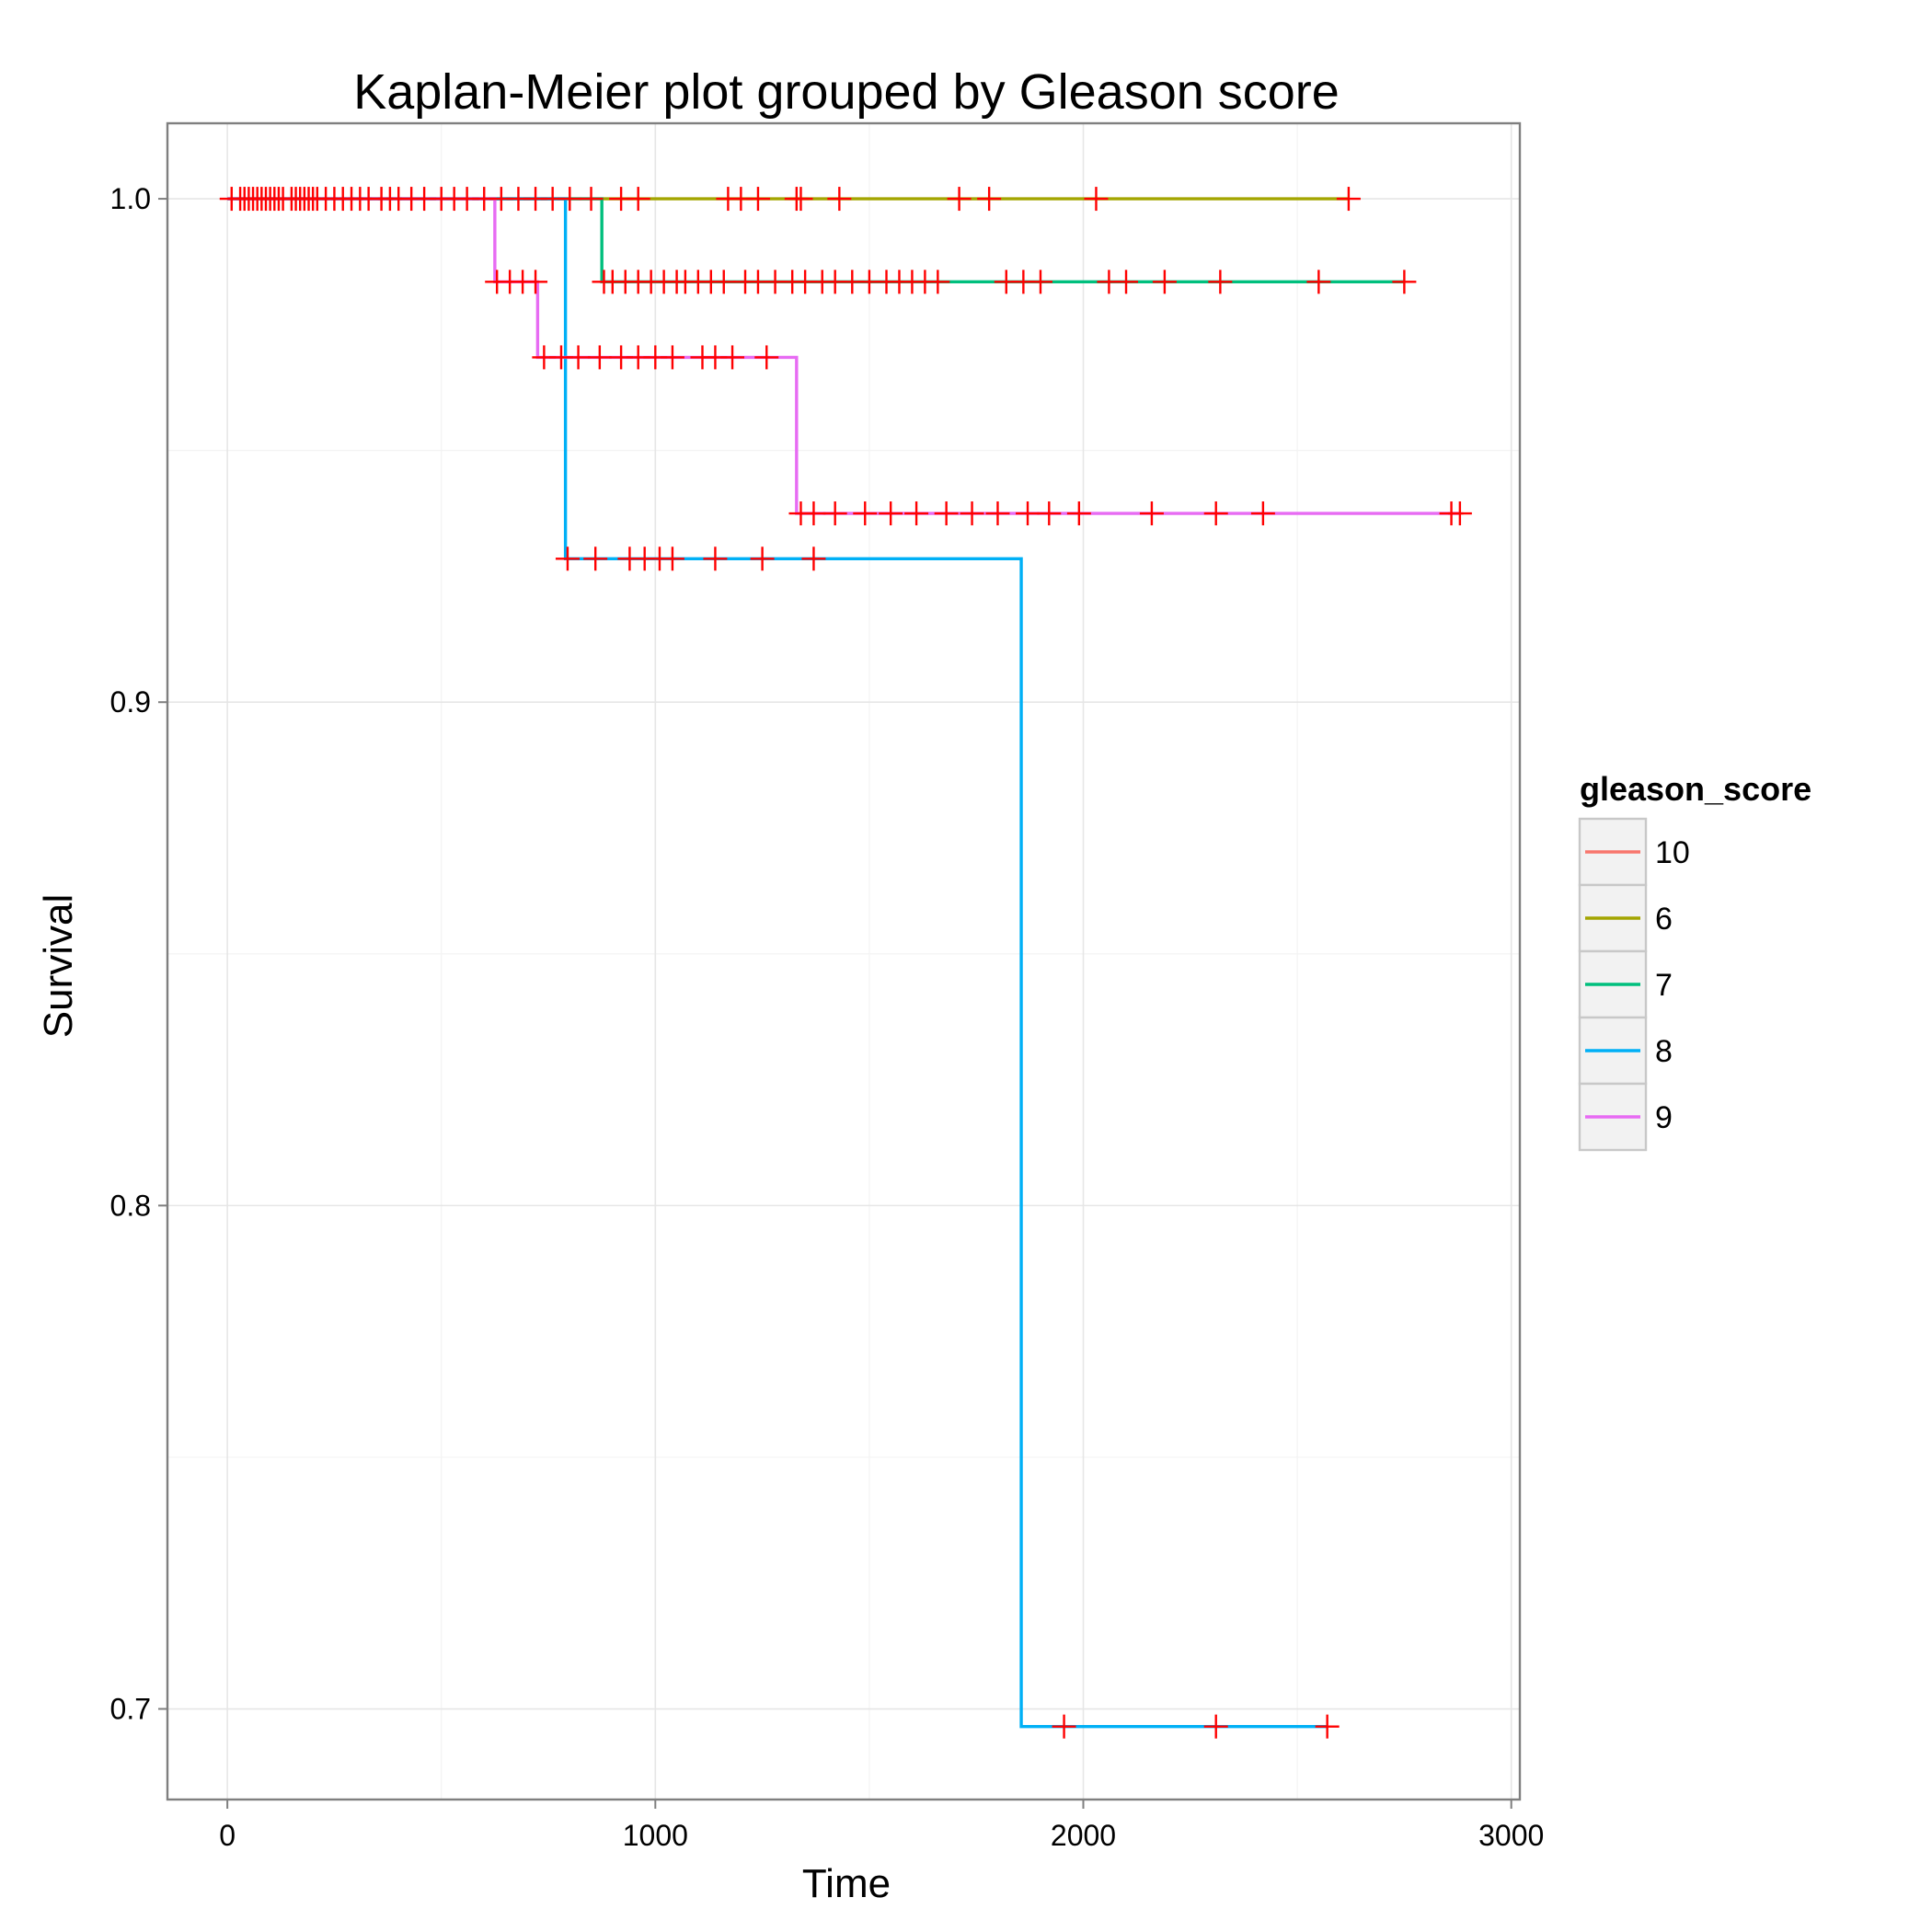 This screenshot has width=1932, height=1932. What do you see at coordinates (130, 198) in the screenshot?
I see `y-tick-label: 1.0` at bounding box center [130, 198].